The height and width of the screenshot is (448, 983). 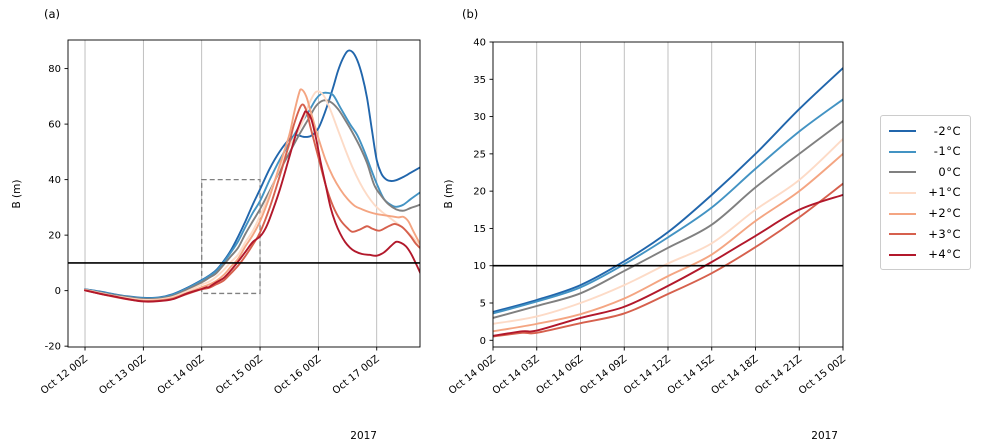 I want to click on x-tick-label: Oct 16 00Z, so click(x=297, y=375).